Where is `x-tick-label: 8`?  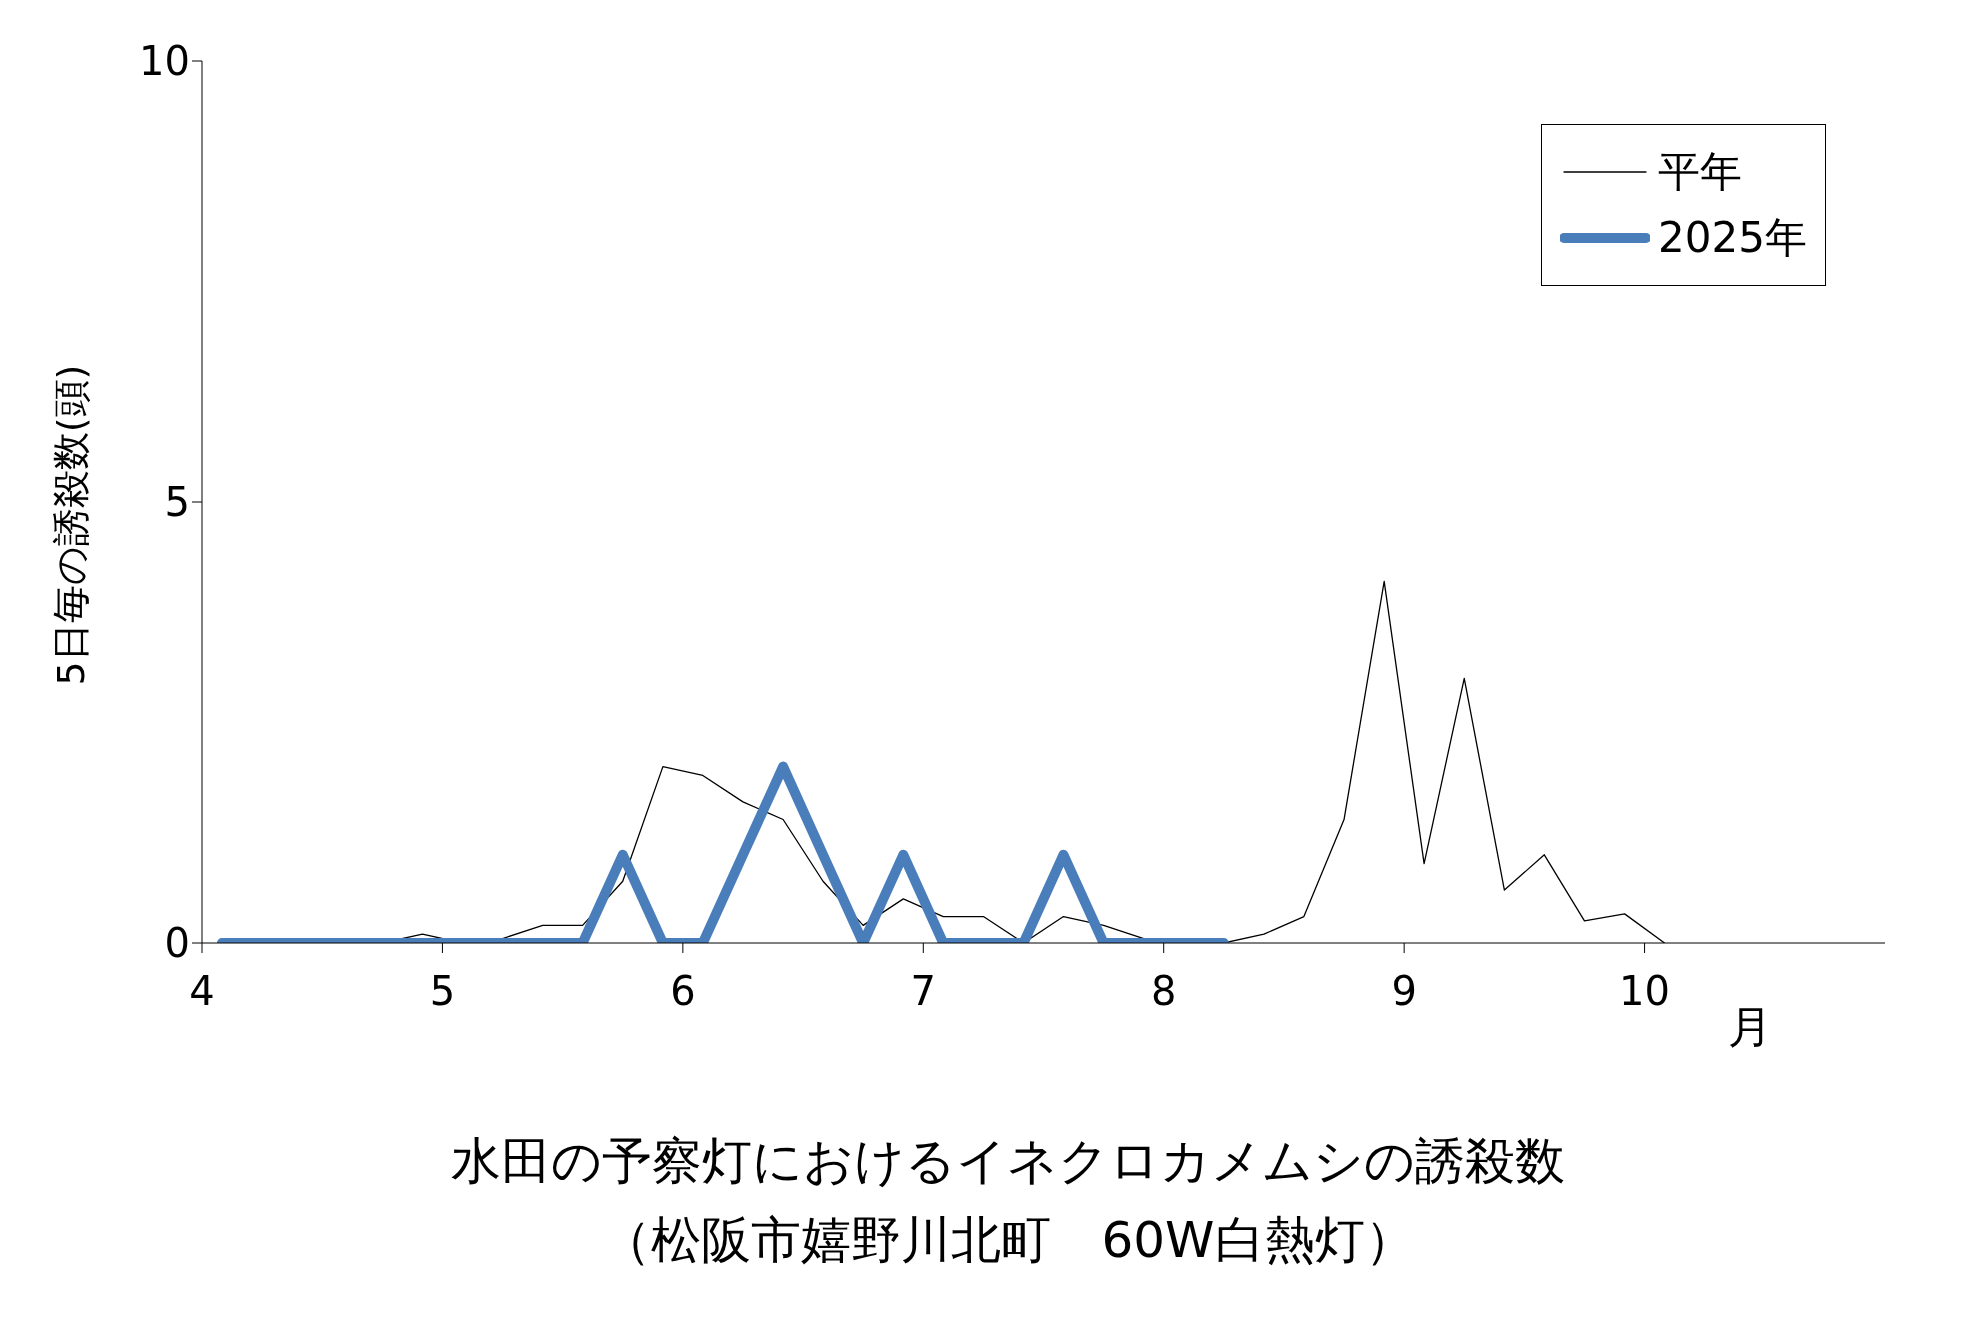 x-tick-label: 8 is located at coordinates (1163, 991).